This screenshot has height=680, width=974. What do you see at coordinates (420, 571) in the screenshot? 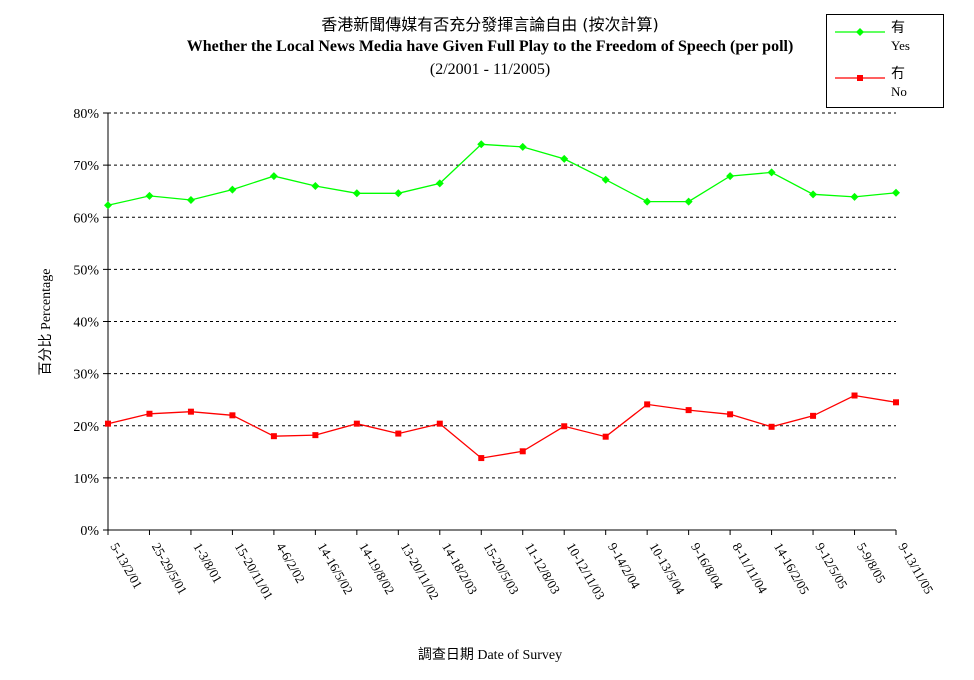
I see `x-tick-label: 13-20/11/02` at bounding box center [420, 571].